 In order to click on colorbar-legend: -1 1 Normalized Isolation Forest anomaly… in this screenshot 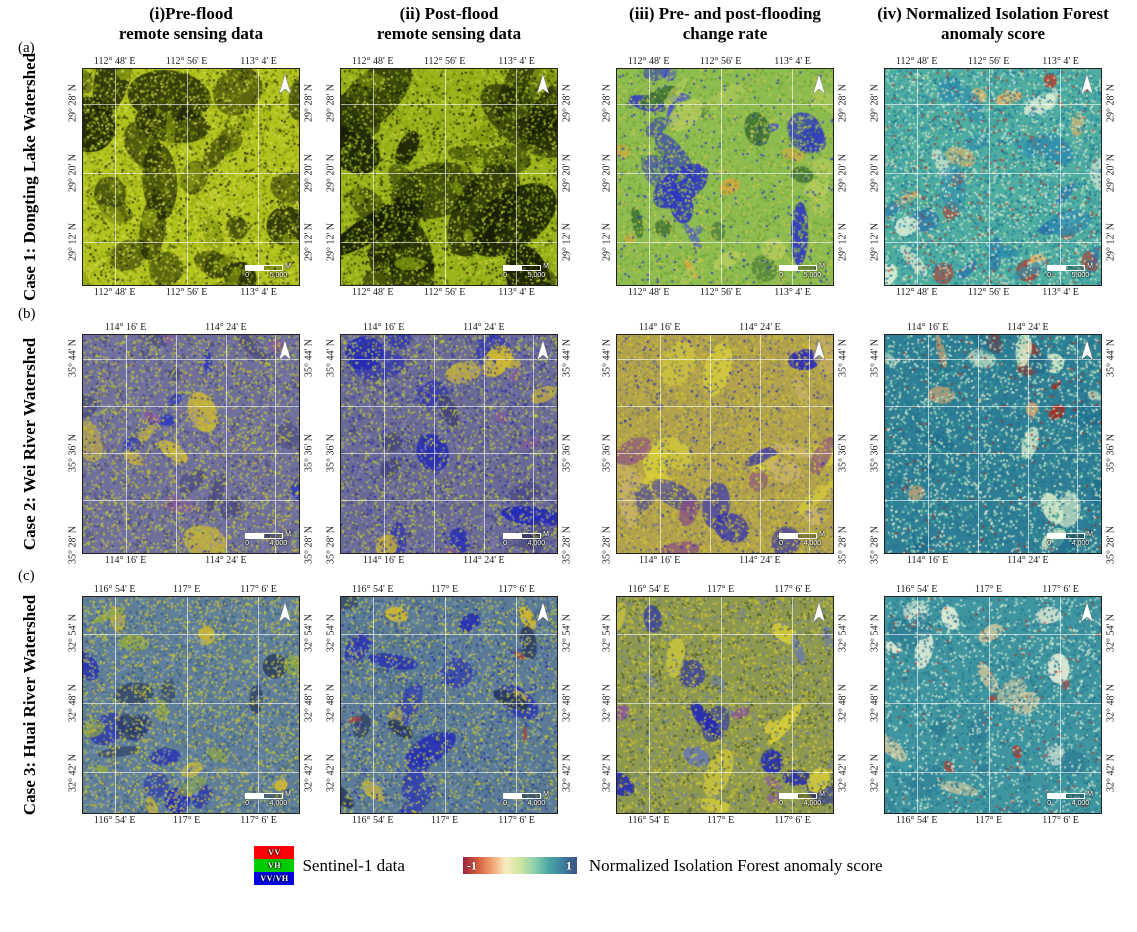, I will do `click(672, 865)`.